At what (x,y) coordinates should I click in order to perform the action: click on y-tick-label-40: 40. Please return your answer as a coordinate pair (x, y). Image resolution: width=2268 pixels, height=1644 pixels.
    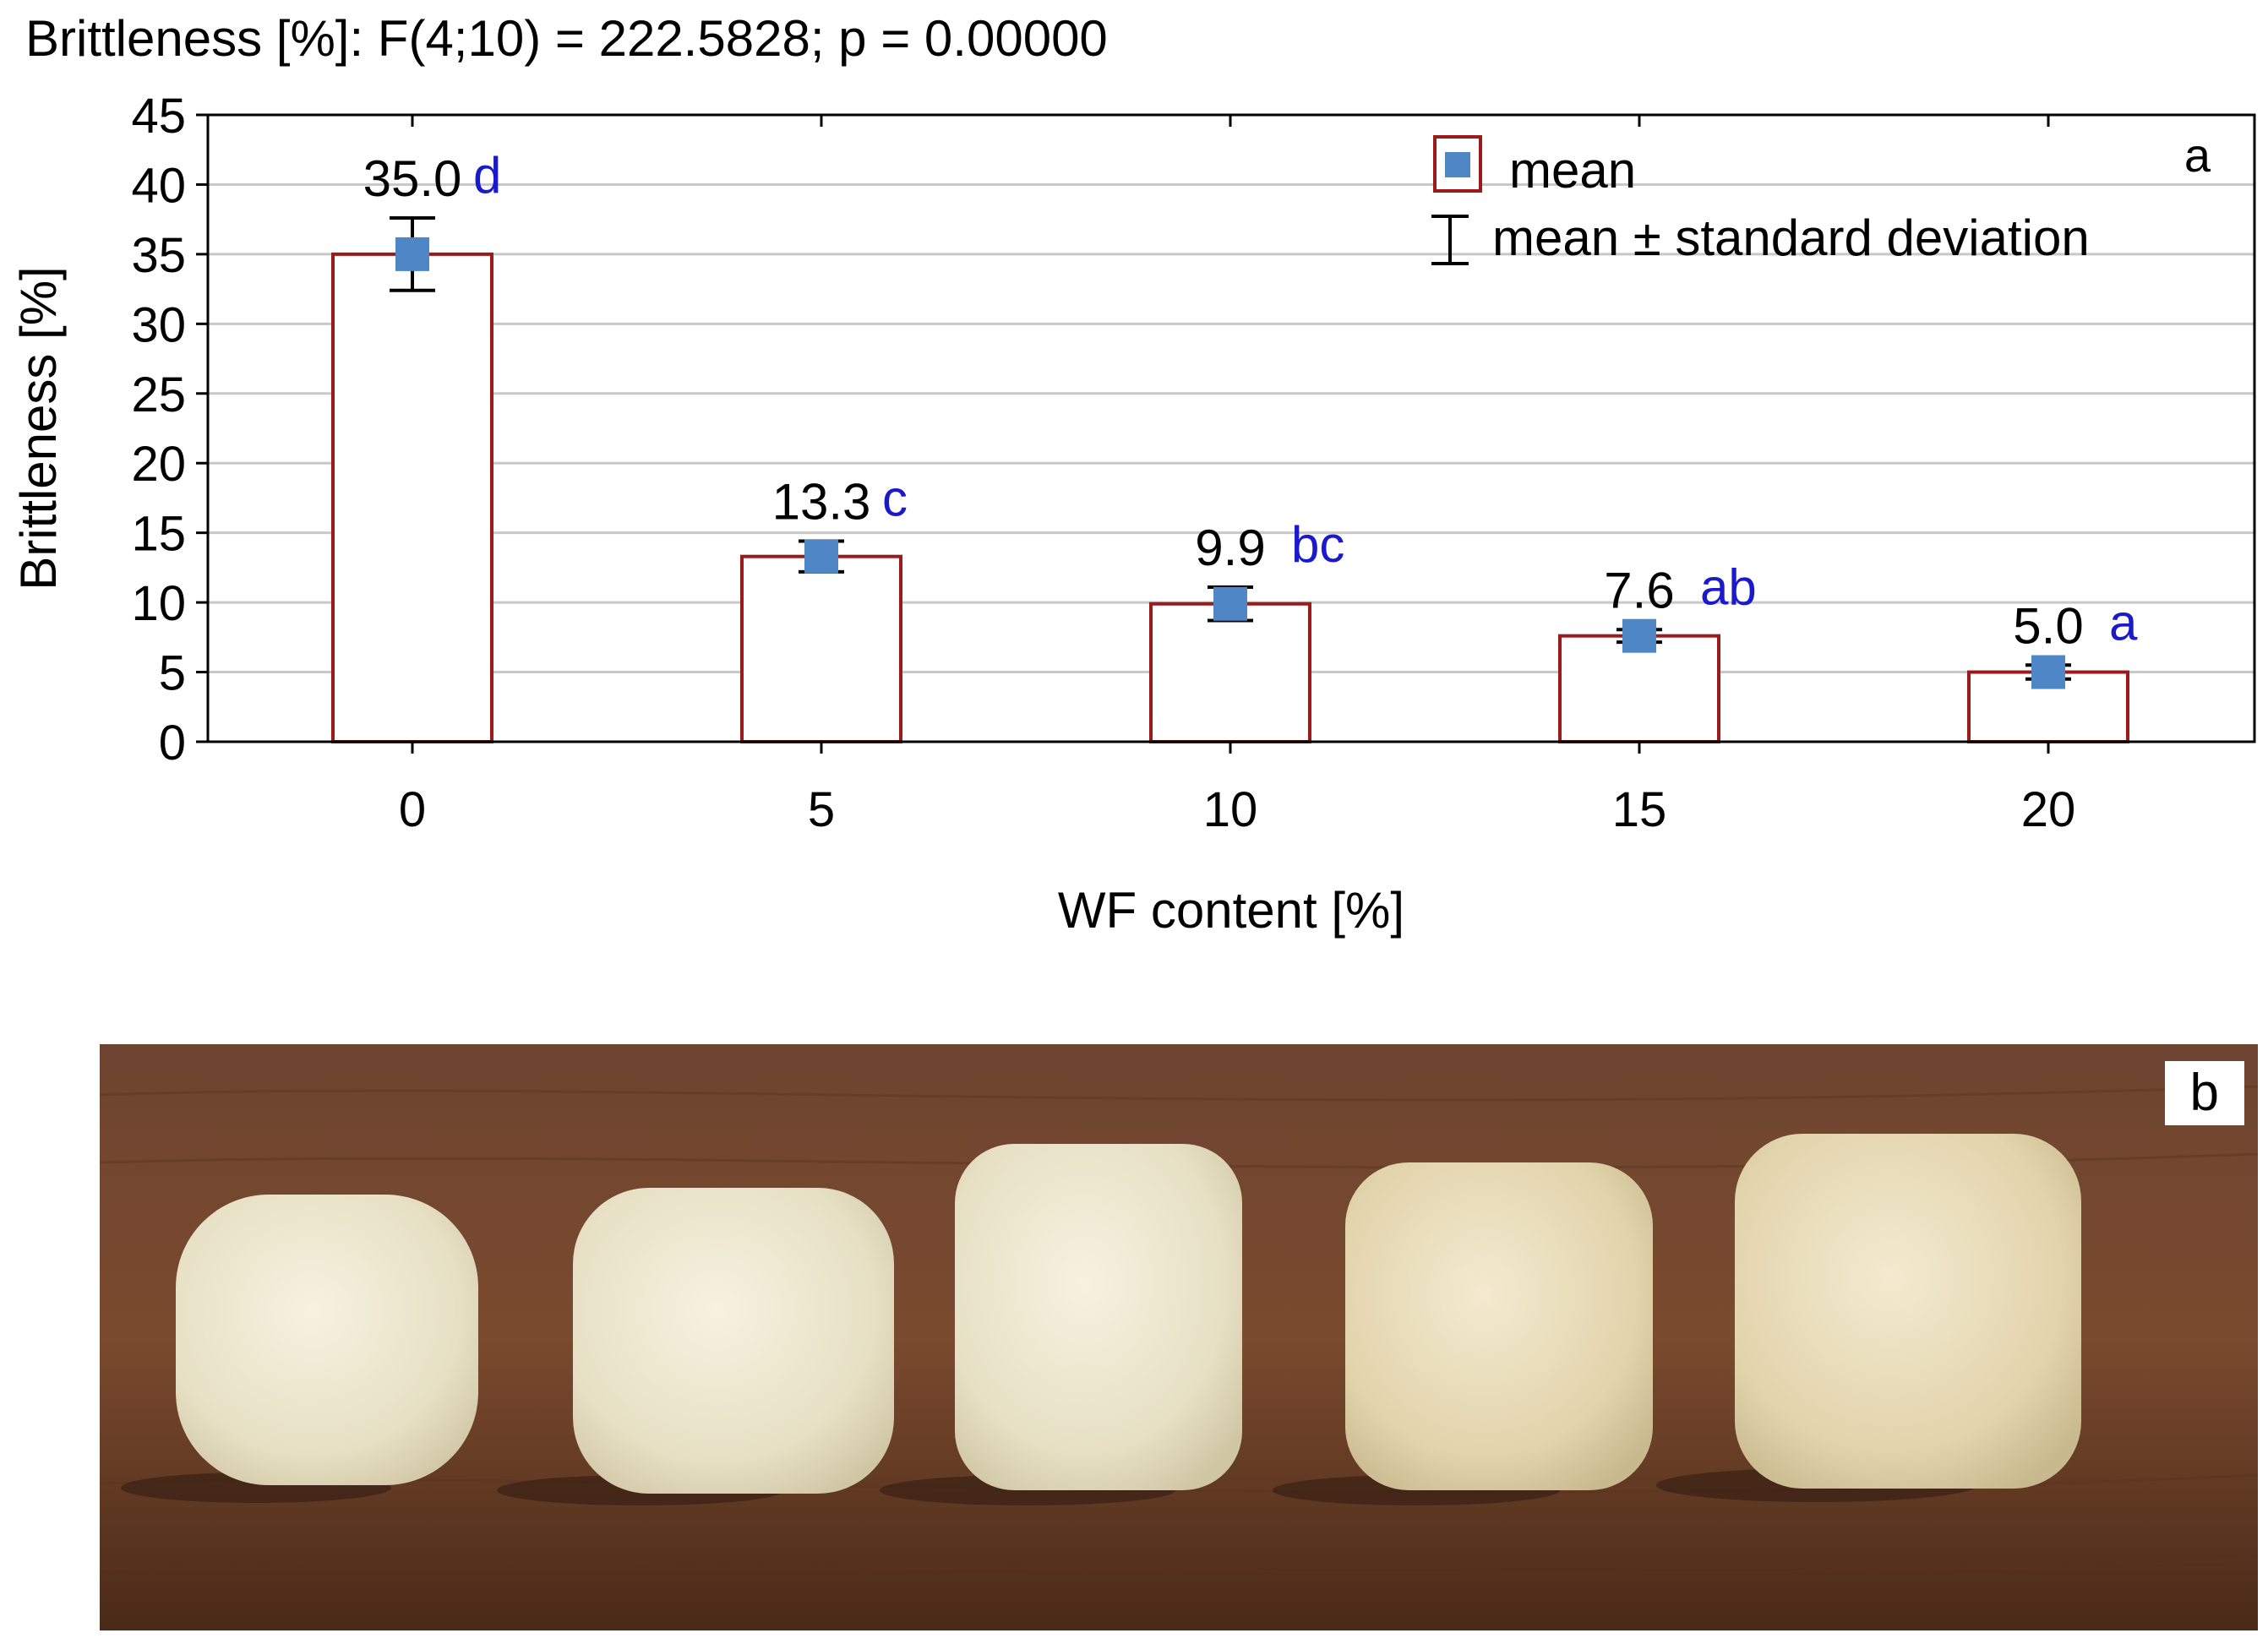
    Looking at the image, I should click on (158, 185).